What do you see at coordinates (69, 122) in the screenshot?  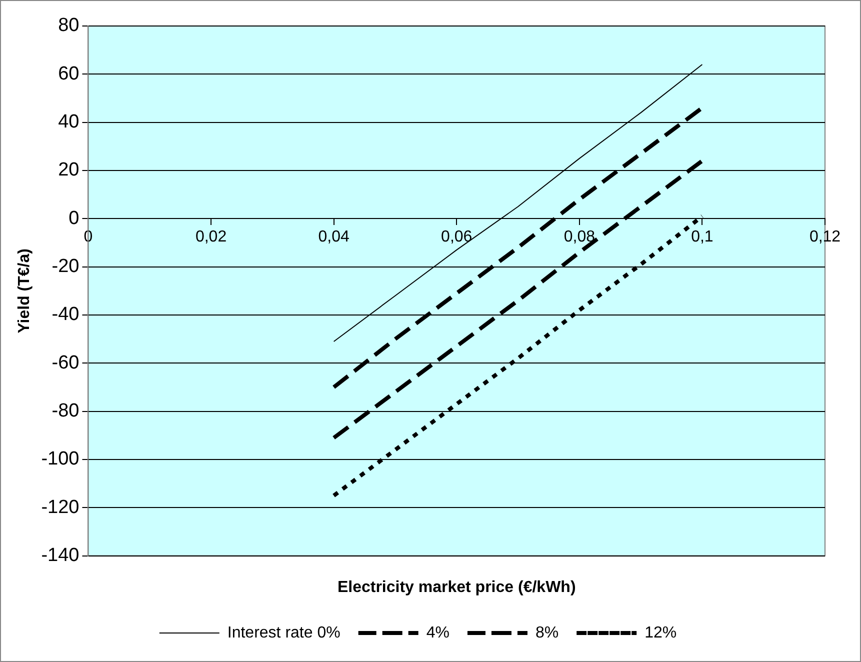 I see `y-tick-label: 40` at bounding box center [69, 122].